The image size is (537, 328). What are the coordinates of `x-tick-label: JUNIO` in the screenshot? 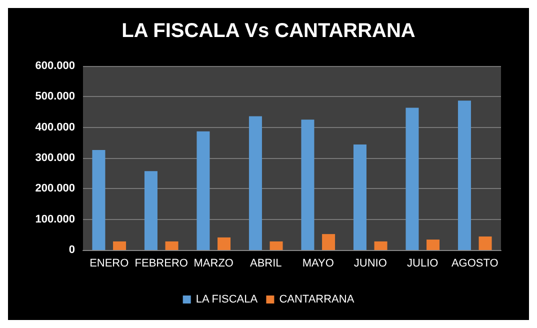 It's located at (371, 264).